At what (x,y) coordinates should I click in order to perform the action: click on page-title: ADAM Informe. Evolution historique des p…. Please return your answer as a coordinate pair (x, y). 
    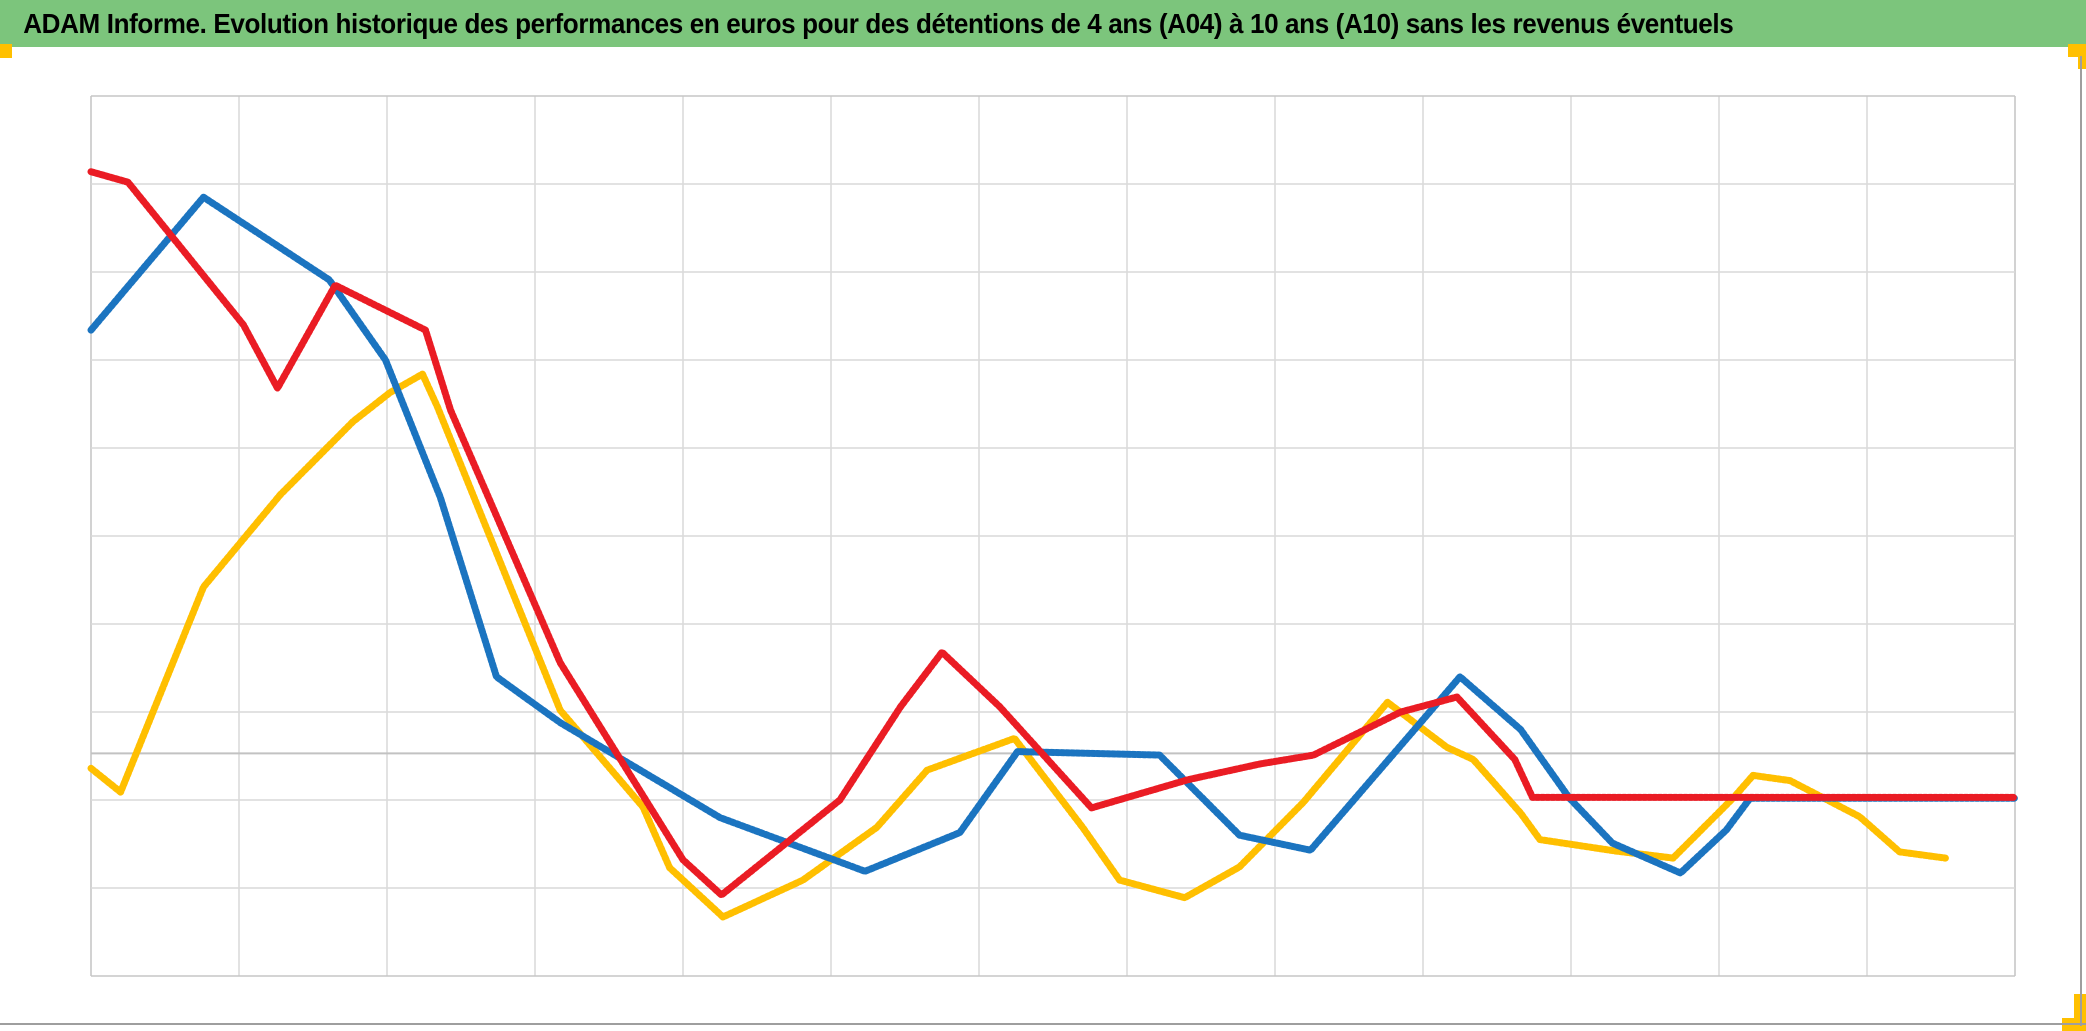
    Looking at the image, I should click on (878, 23).